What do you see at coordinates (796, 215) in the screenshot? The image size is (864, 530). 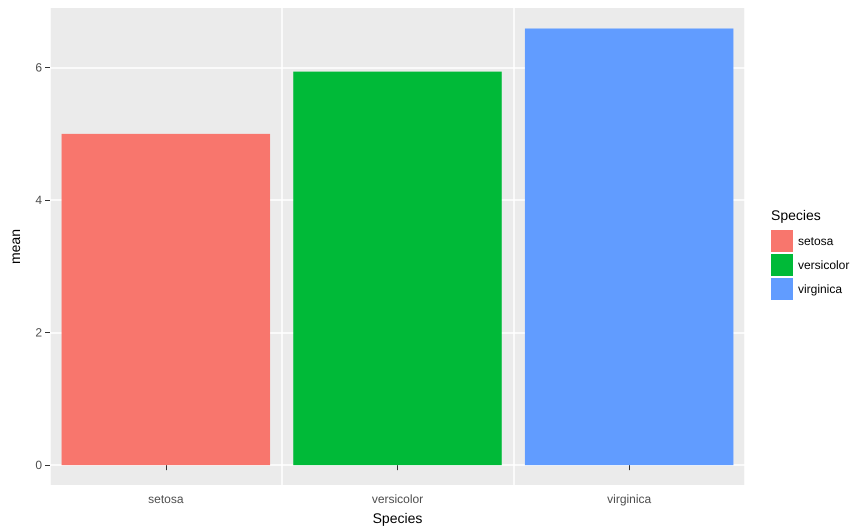 I see `legend-title: Species` at bounding box center [796, 215].